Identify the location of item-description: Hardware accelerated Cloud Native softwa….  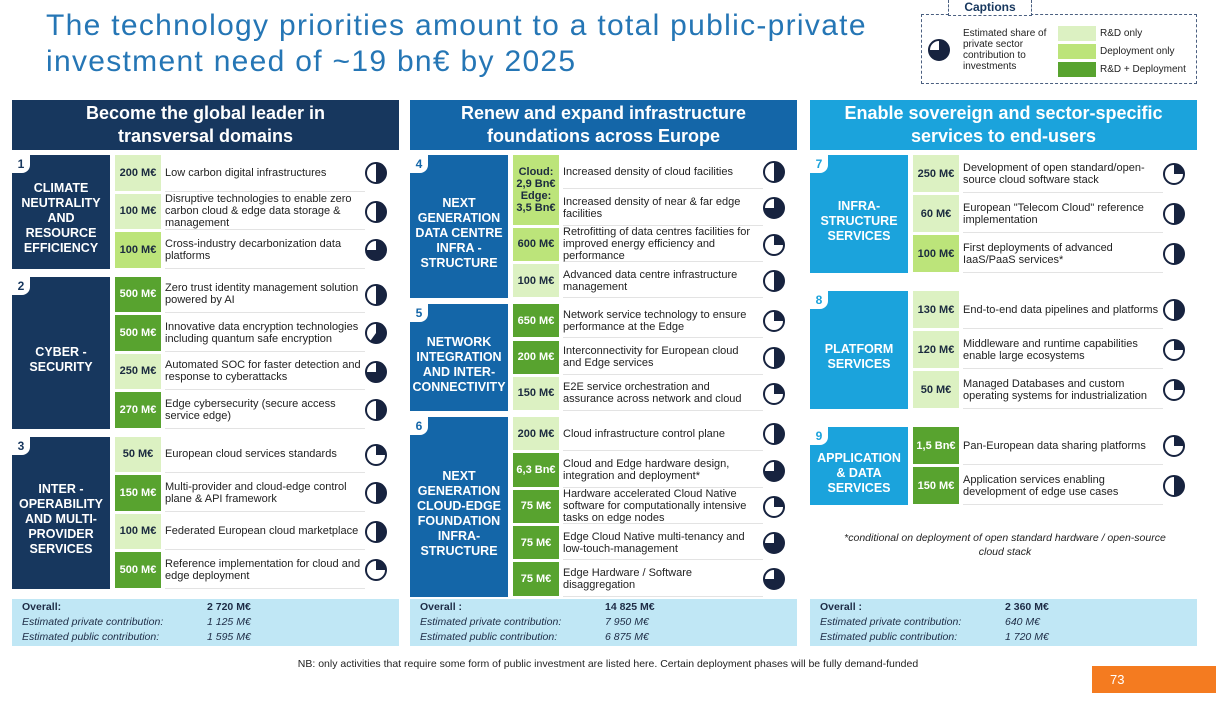
(663, 506).